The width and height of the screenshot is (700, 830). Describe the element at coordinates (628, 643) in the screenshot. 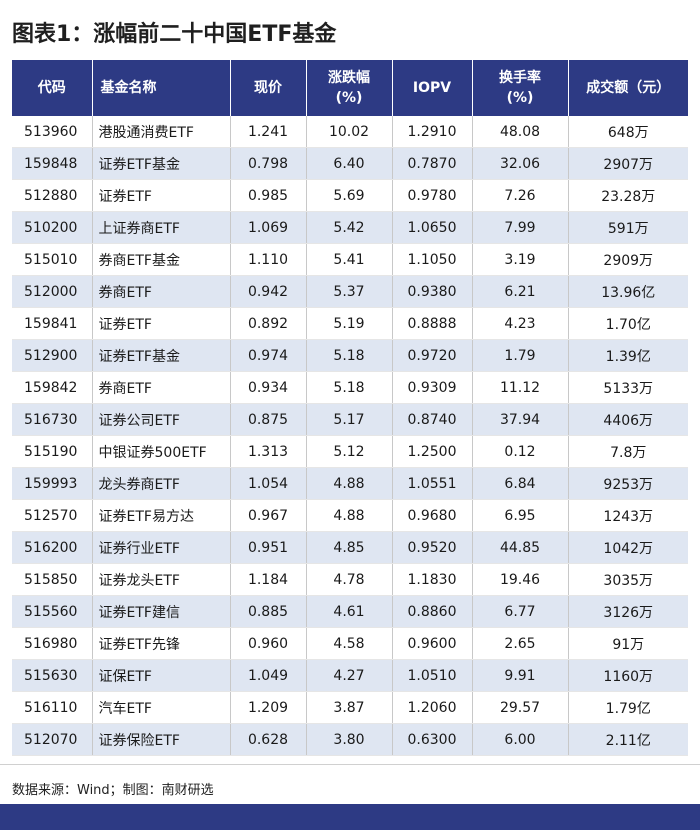

I see `cell-volume: 91万` at that location.